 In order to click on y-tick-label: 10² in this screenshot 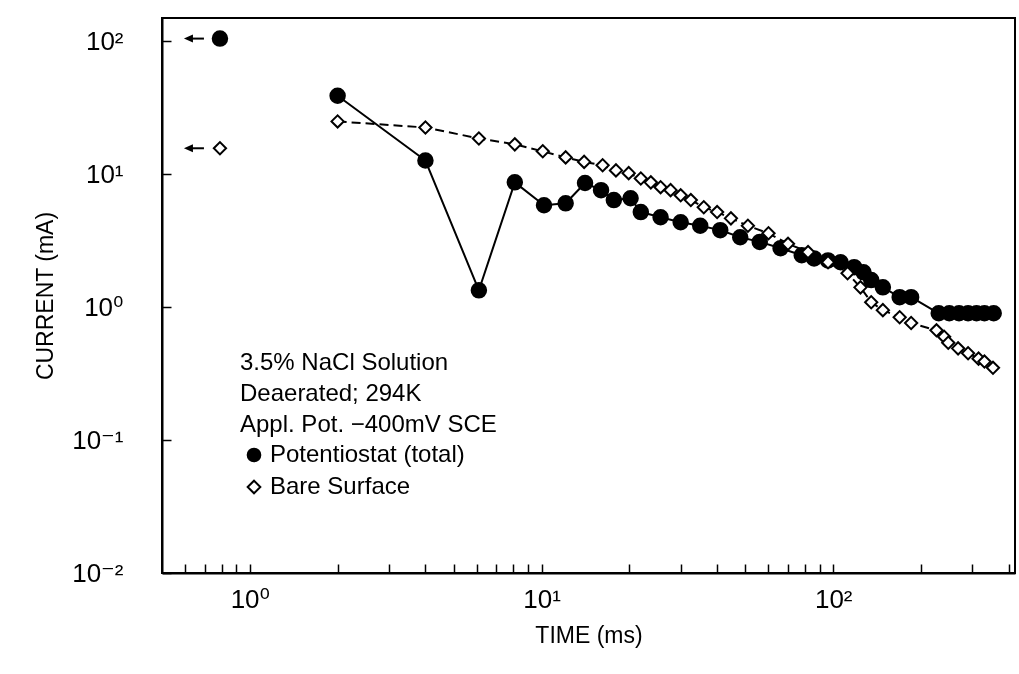, I will do `click(104, 40)`.